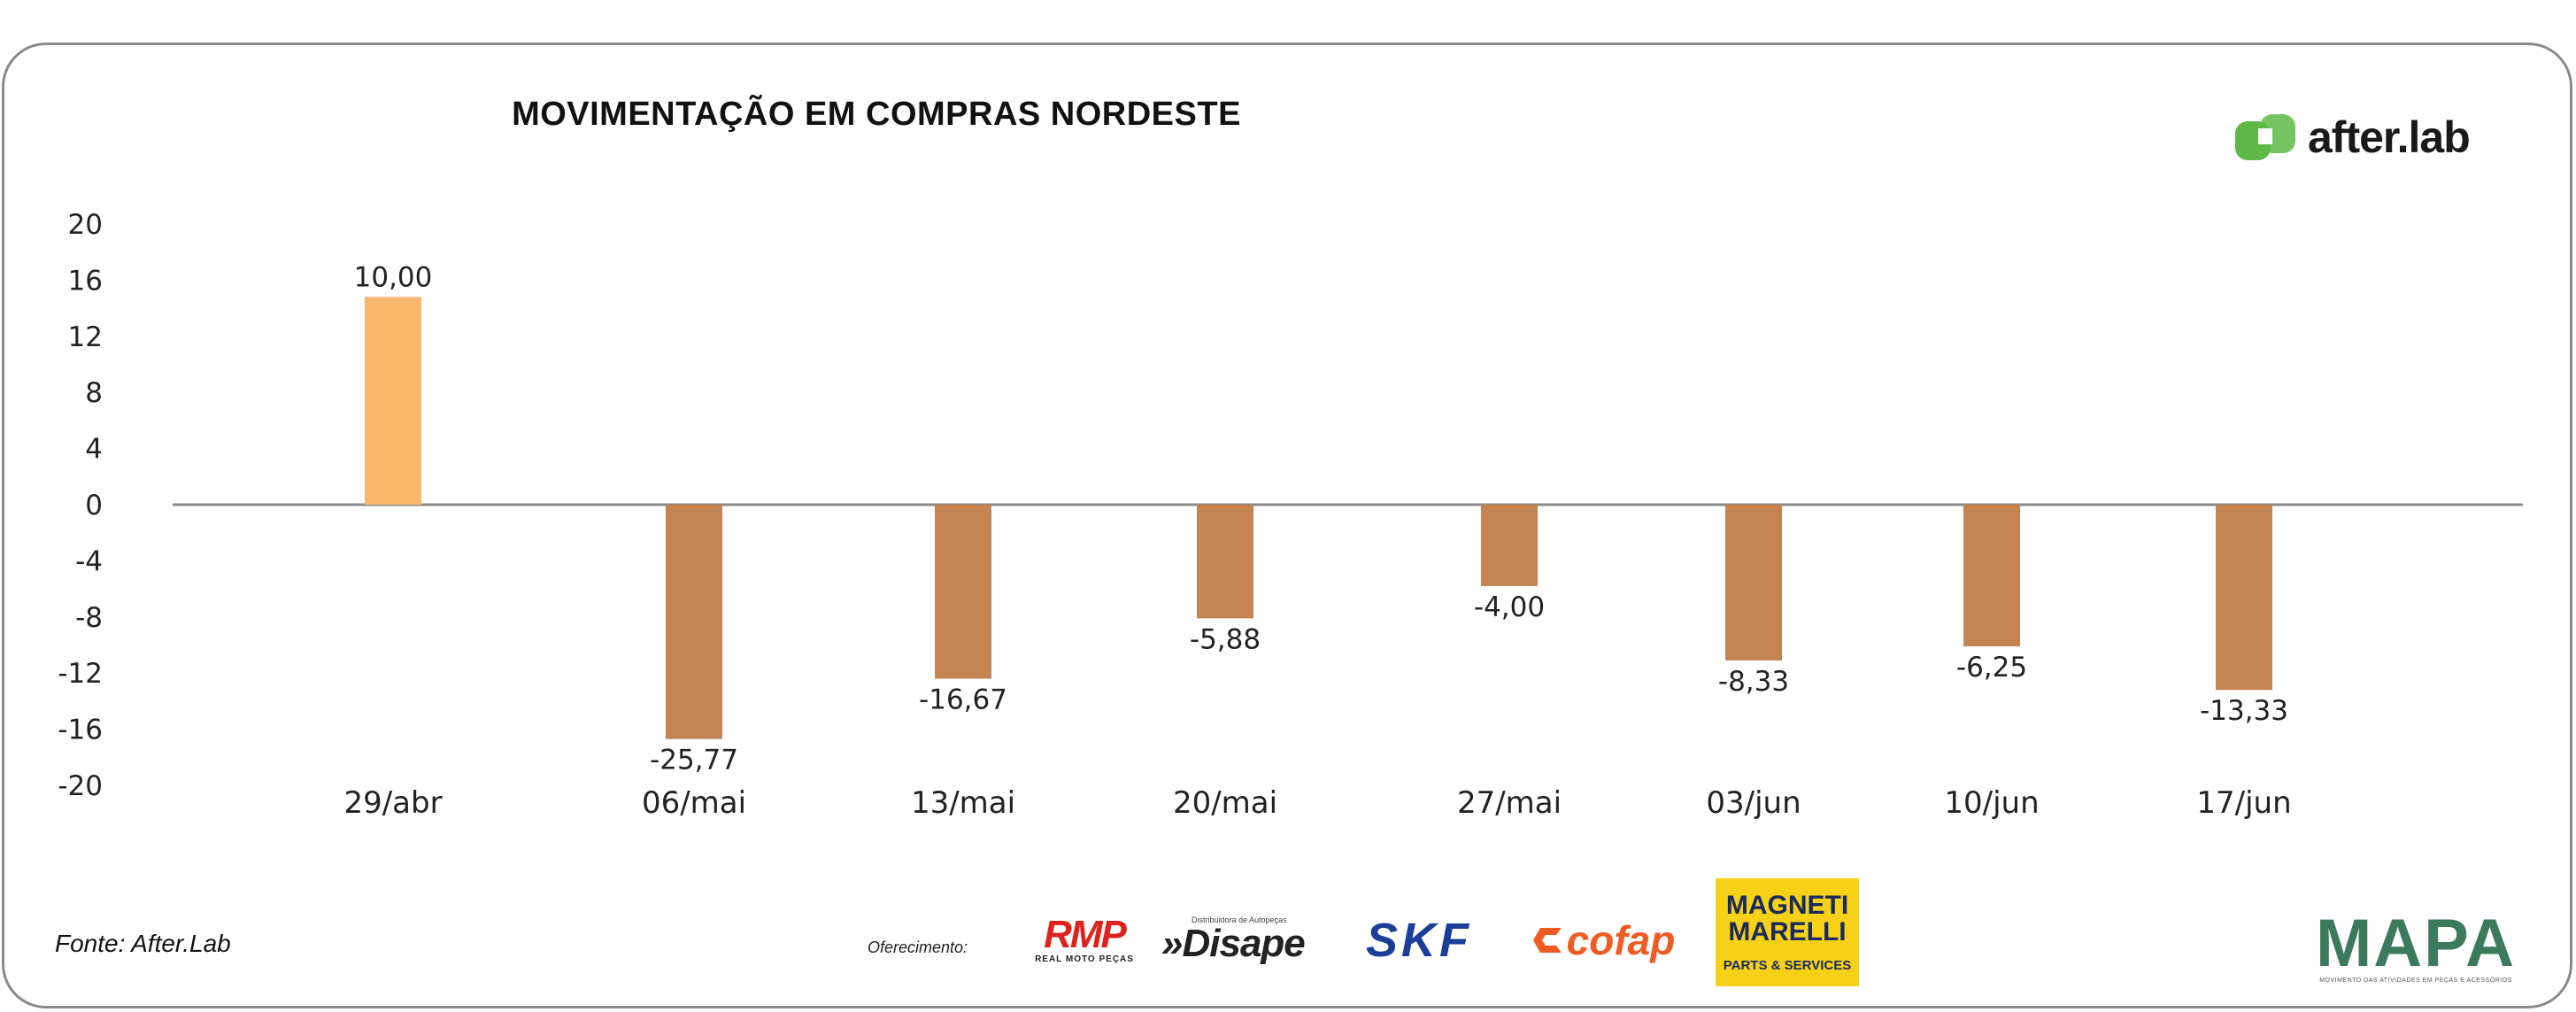 The height and width of the screenshot is (1012, 2576). Describe the element at coordinates (1753, 803) in the screenshot. I see `x-tick-label: 03/jun` at that location.